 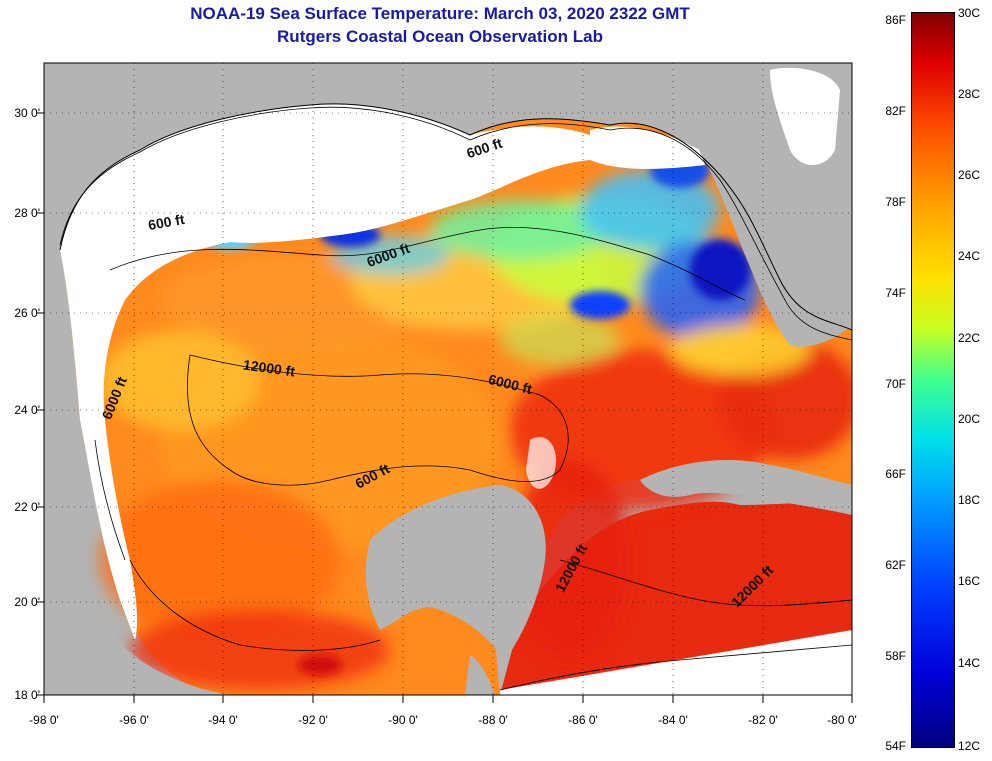 I want to click on lon-label: -90 0', so click(x=403, y=720).